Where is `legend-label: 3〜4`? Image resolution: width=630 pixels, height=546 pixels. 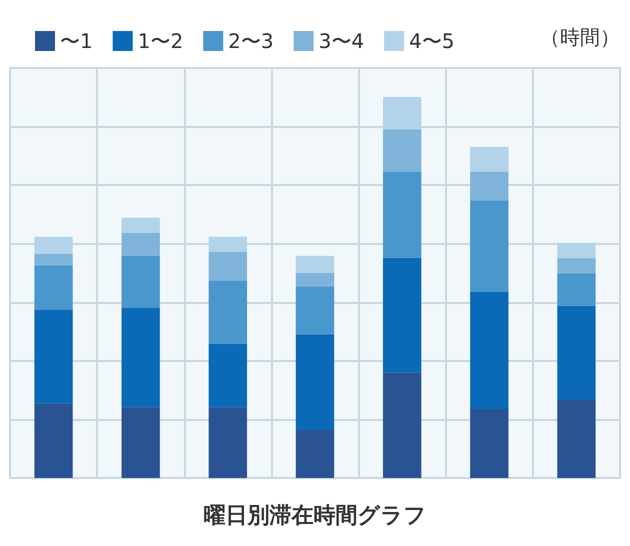
legend-label: 3〜4 is located at coordinates (341, 41).